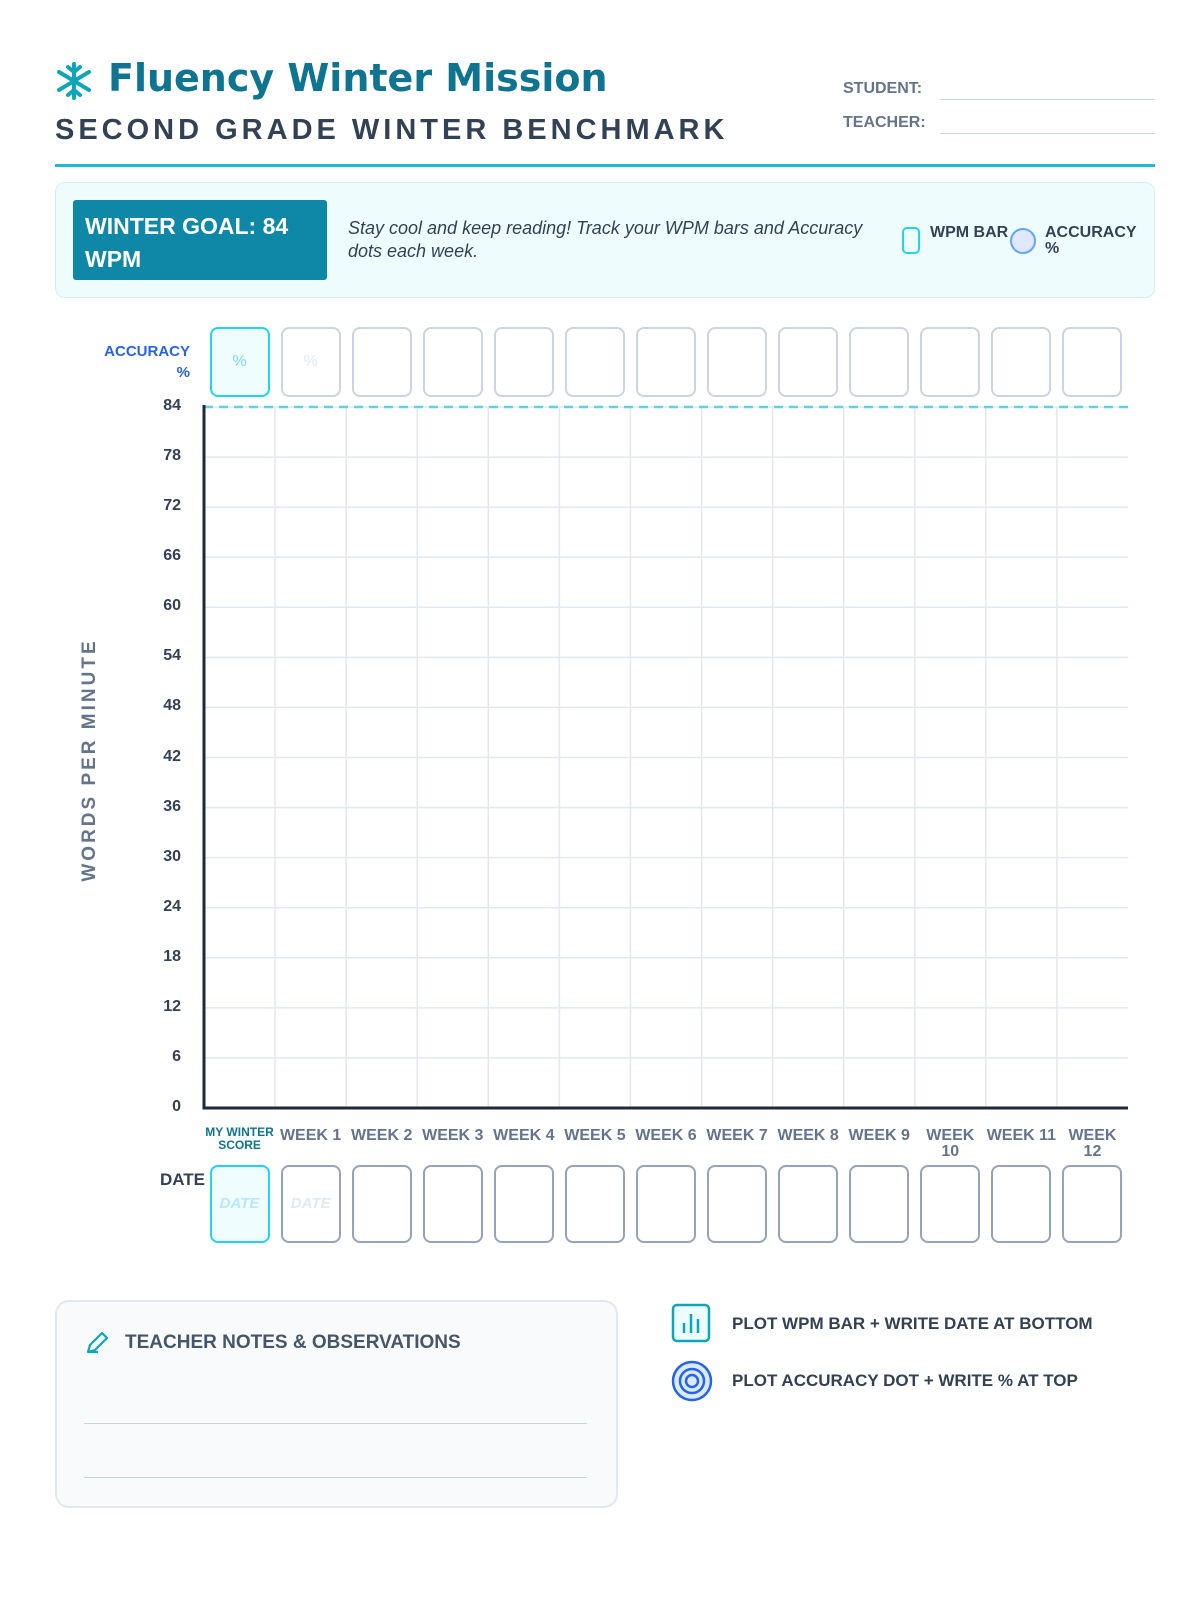 Image resolution: width=1200 pixels, height=1600 pixels. I want to click on y-tick-label: 36, so click(172, 806).